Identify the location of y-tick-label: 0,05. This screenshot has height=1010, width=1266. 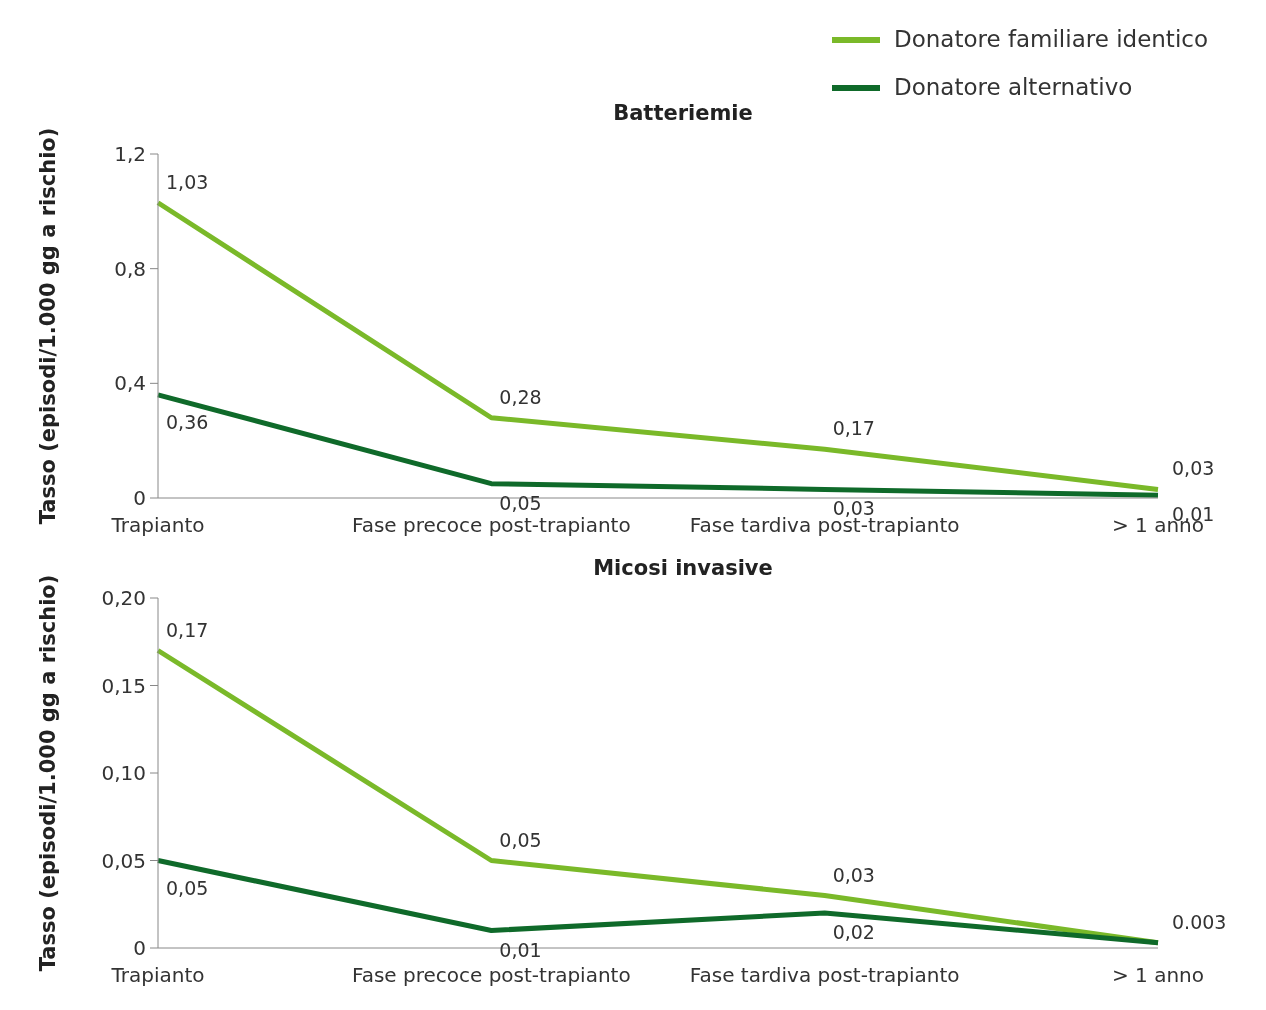
(123, 860).